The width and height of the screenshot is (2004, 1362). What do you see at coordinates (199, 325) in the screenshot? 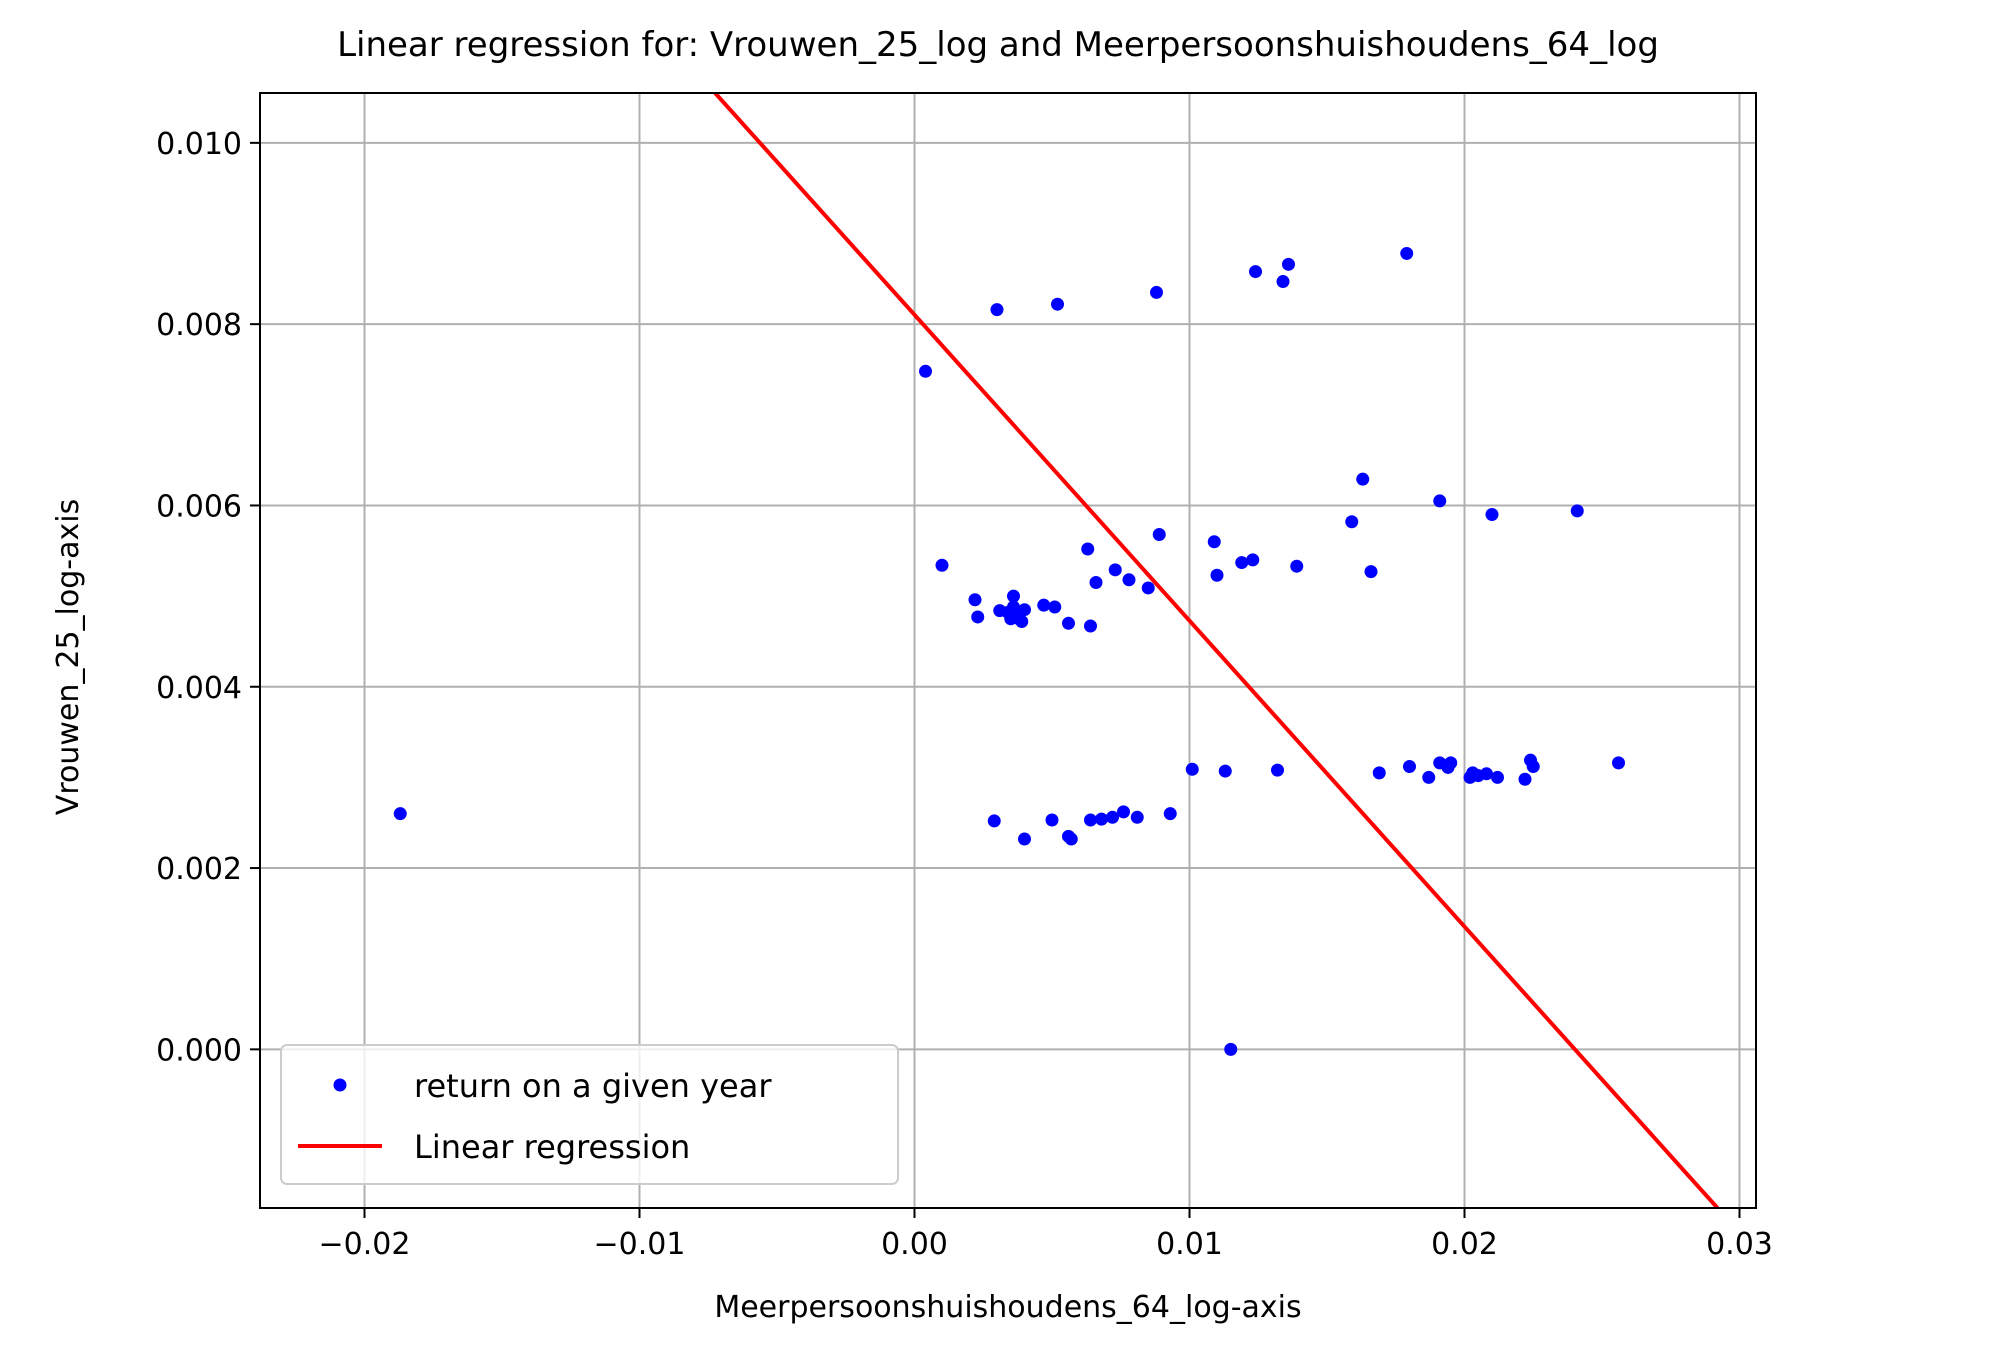
I see `y-tick-label: 0.008` at bounding box center [199, 325].